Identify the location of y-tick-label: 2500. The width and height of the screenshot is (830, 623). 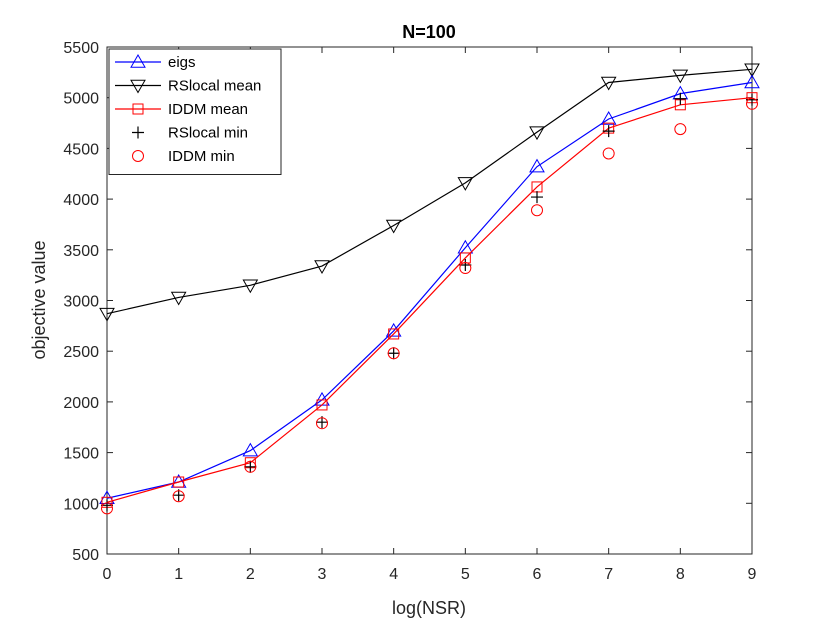
(81, 352).